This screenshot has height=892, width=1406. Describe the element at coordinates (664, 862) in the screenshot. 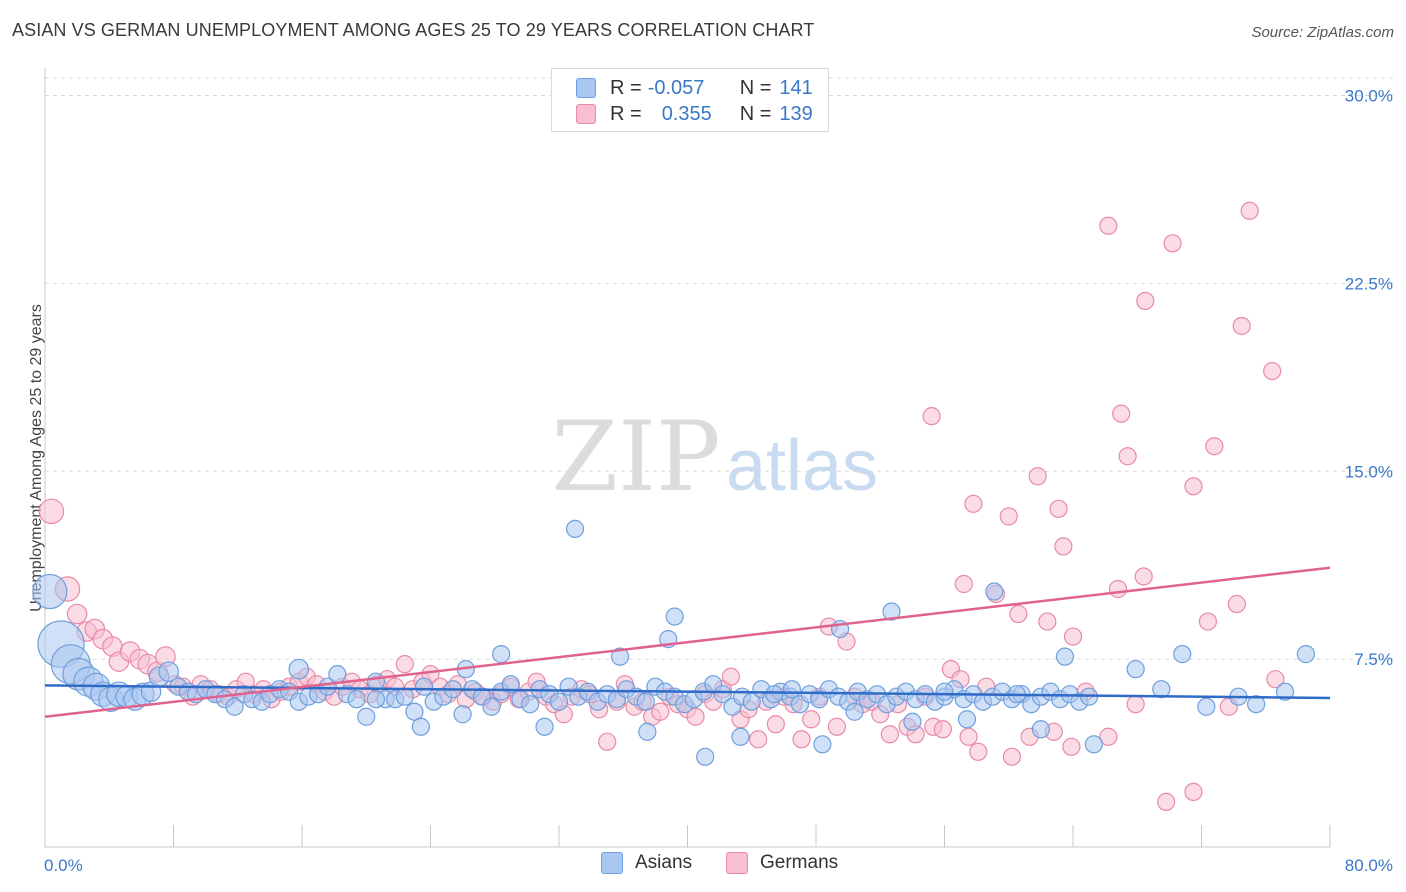

I see `asians-legend-label: Asians` at that location.